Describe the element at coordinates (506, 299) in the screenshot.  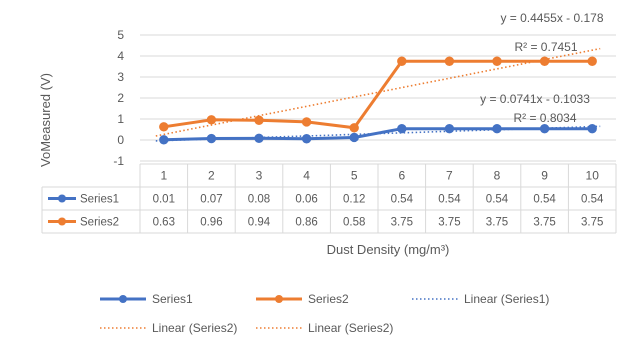
I see `legend-entry-label: Linear (Series1)` at that location.